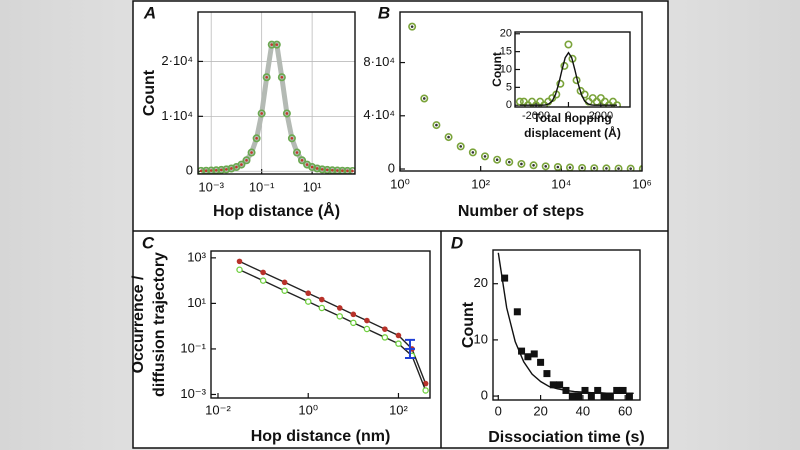 Image resolution: width=800 pixels, height=450 pixels. I want to click on y-tick-label: 1·10⁴, so click(177, 115).